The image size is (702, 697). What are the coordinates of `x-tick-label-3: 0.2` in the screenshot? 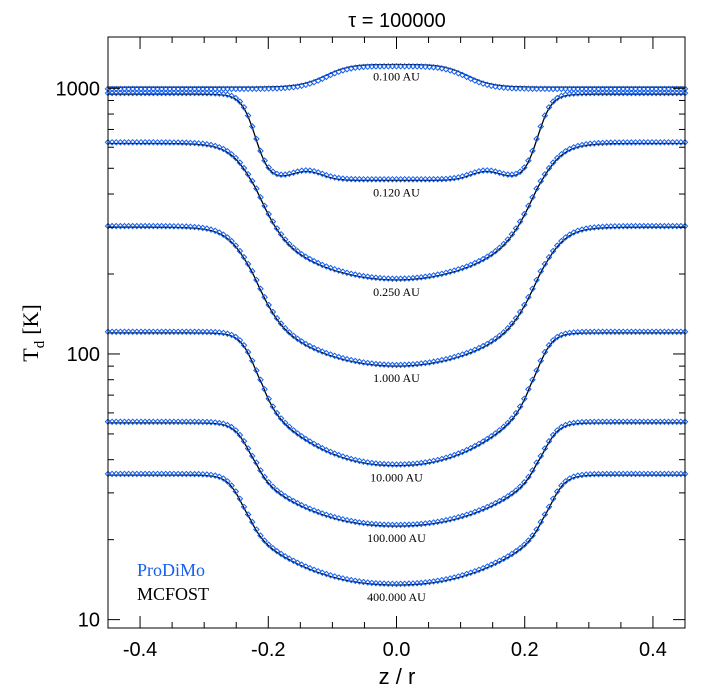 It's located at (525, 650).